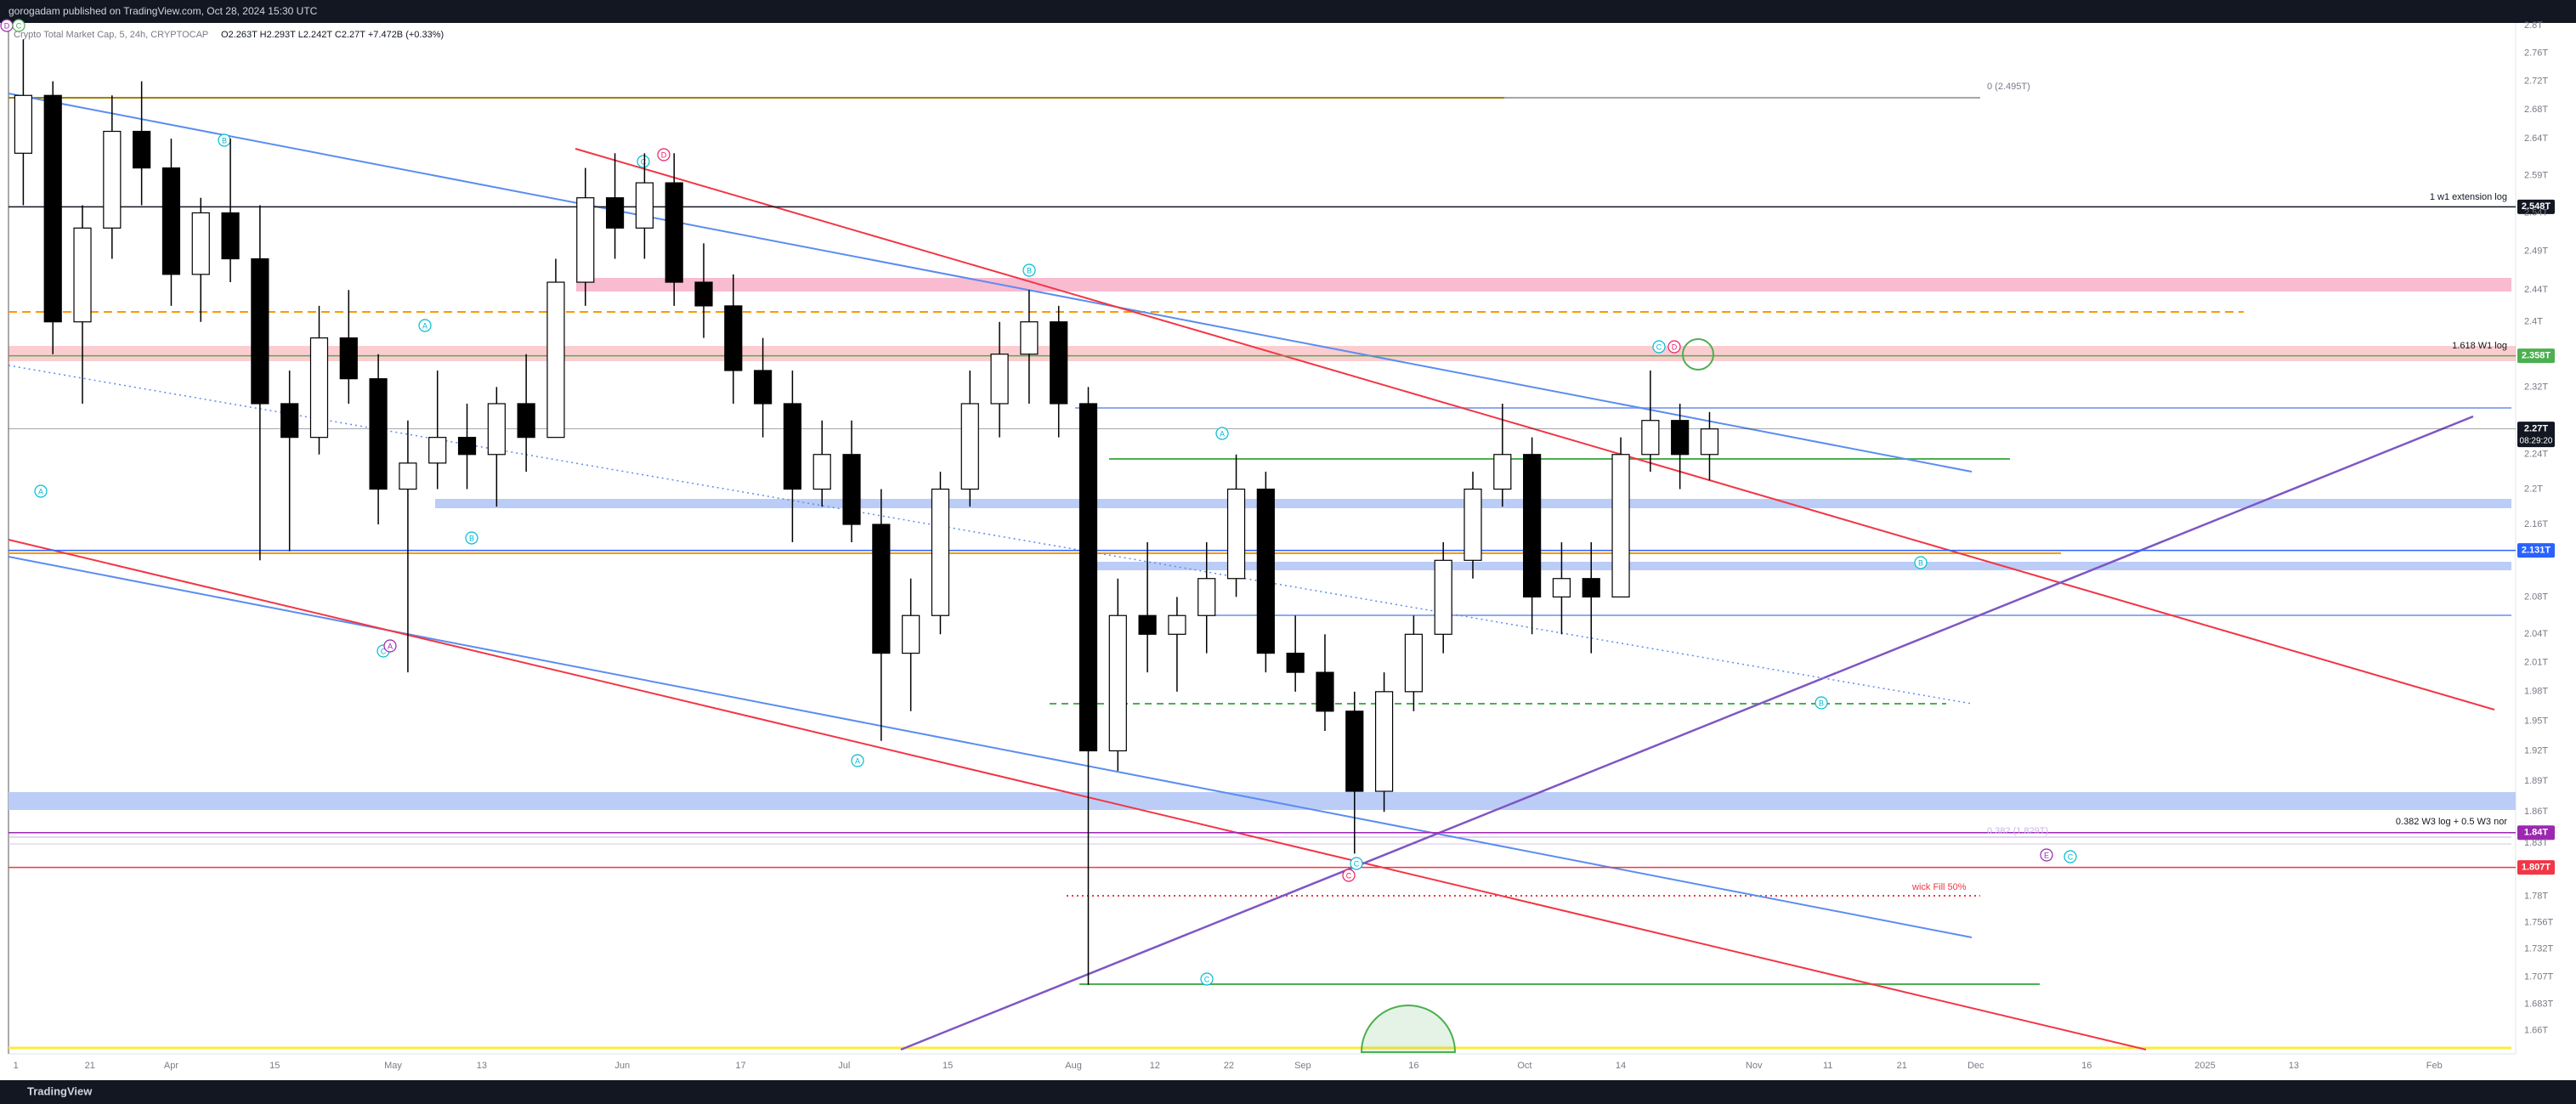 Image resolution: width=2576 pixels, height=1104 pixels. Describe the element at coordinates (2536, 750) in the screenshot. I see `y-tick-label: 1.92T` at that location.